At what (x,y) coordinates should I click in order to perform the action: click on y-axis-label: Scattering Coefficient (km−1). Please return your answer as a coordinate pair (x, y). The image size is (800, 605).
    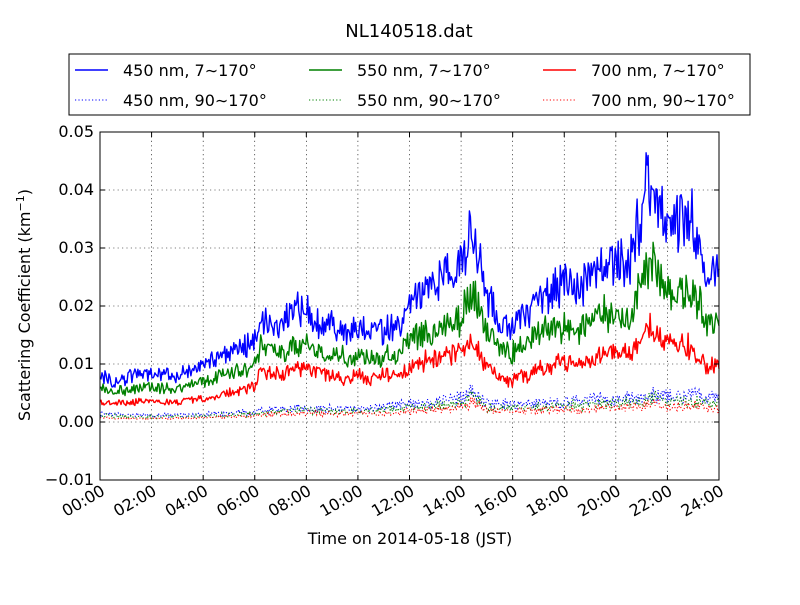
    Looking at the image, I should click on (24, 305).